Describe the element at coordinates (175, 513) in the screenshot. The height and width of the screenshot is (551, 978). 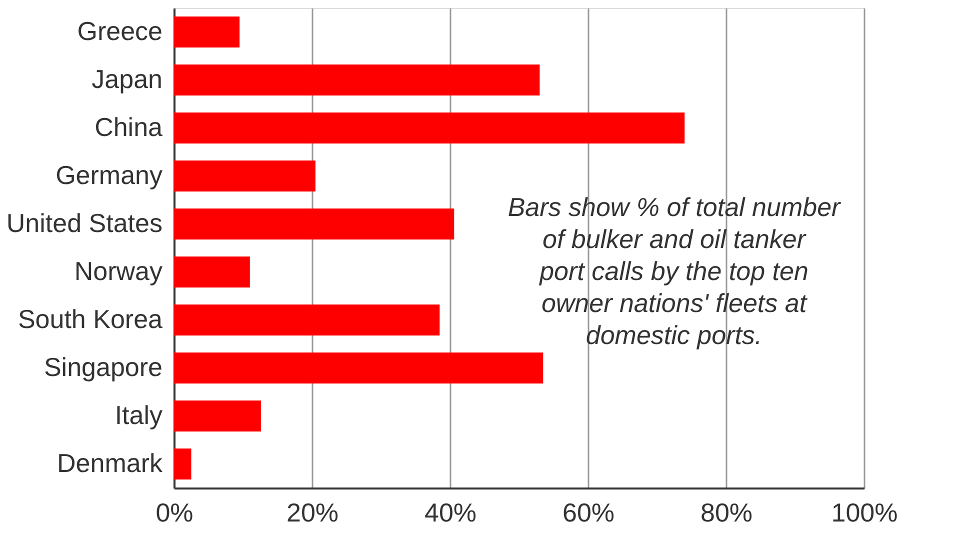
I see `x-tick-label: 0%` at that location.